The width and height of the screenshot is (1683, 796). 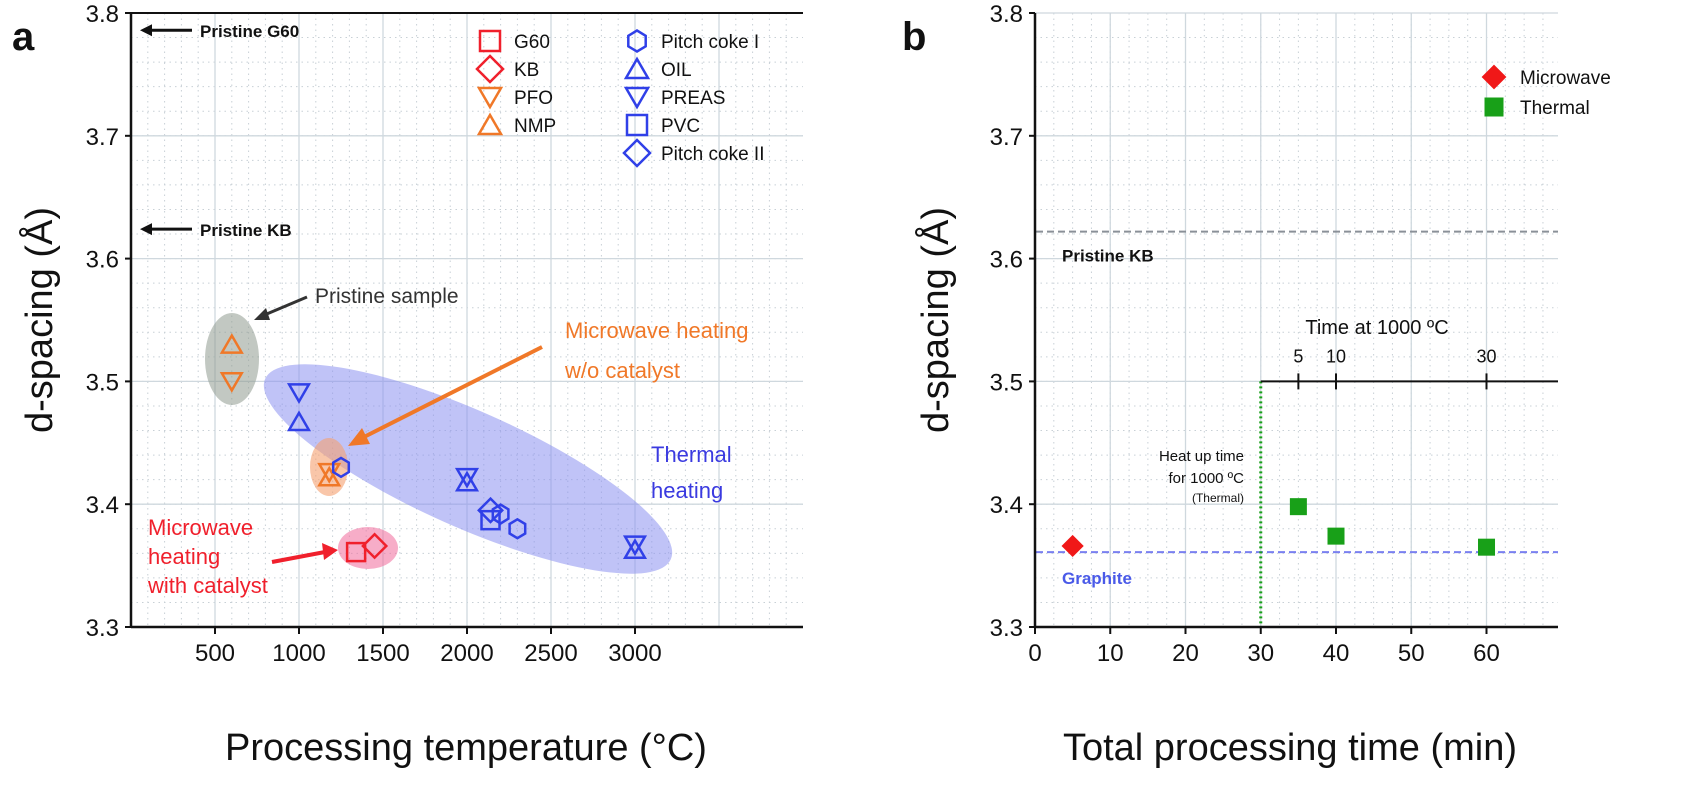 I want to click on panel-a-marks, so click(x=433, y=448).